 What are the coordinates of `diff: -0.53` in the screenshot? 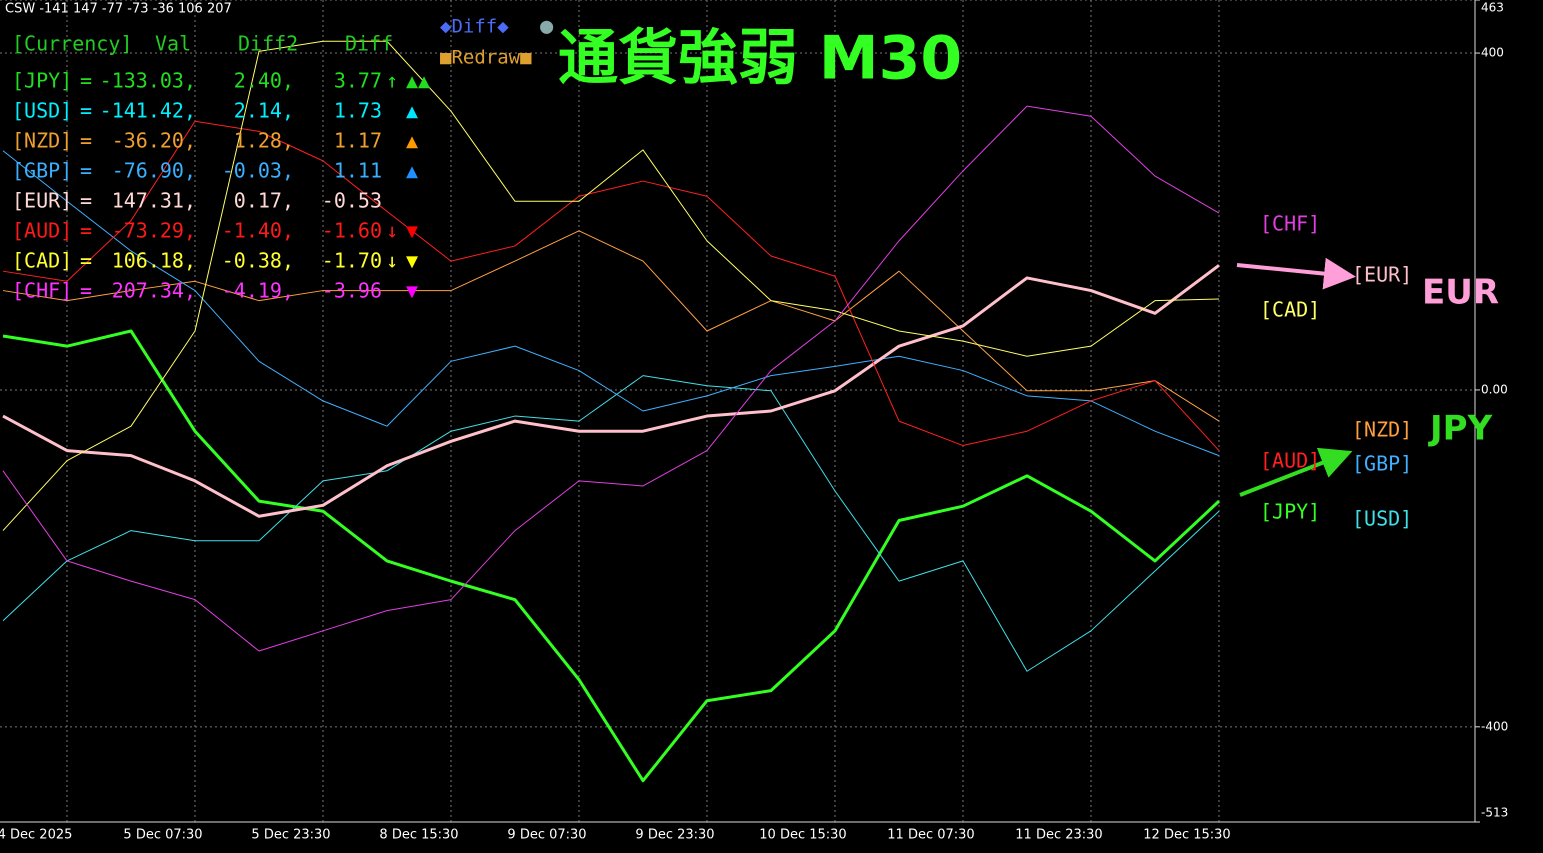 It's located at (352, 201).